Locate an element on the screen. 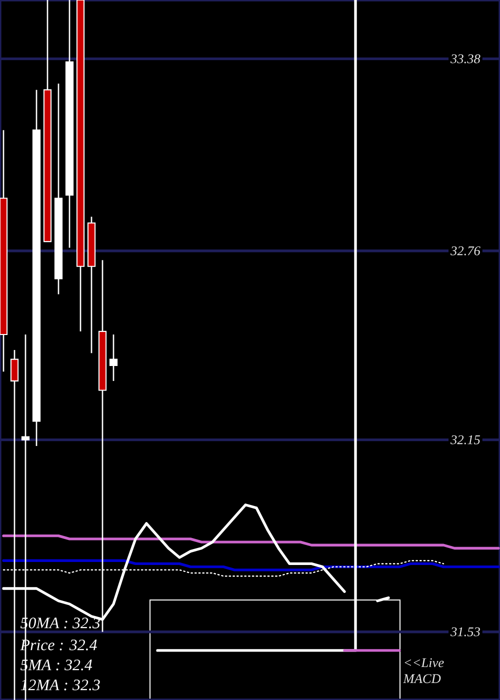 The width and height of the screenshot is (500, 700). candlestick is located at coordinates (113, 358).